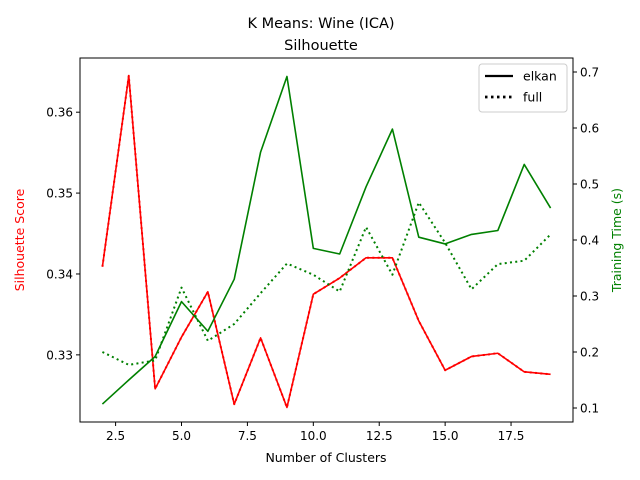 This screenshot has height=480, width=640. What do you see at coordinates (63, 234) in the screenshot?
I see `left-axis-ticks: 0.33 0.34 0.35 0.36` at bounding box center [63, 234].